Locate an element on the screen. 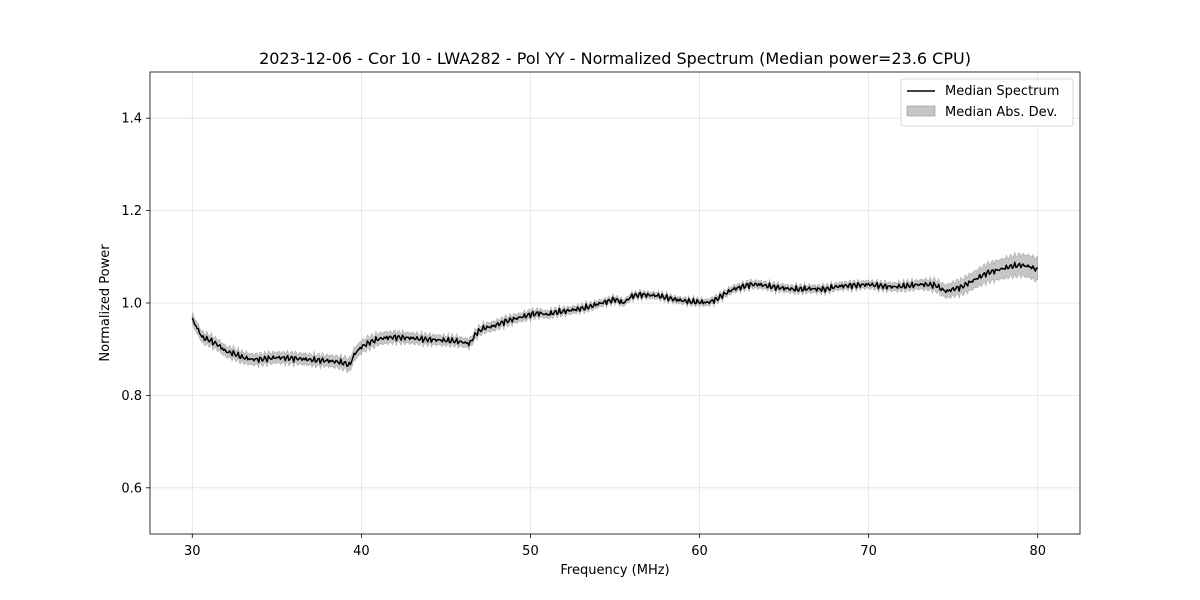 This screenshot has height=600, width=1200. y-tick-label: 0.6 is located at coordinates (131, 488).